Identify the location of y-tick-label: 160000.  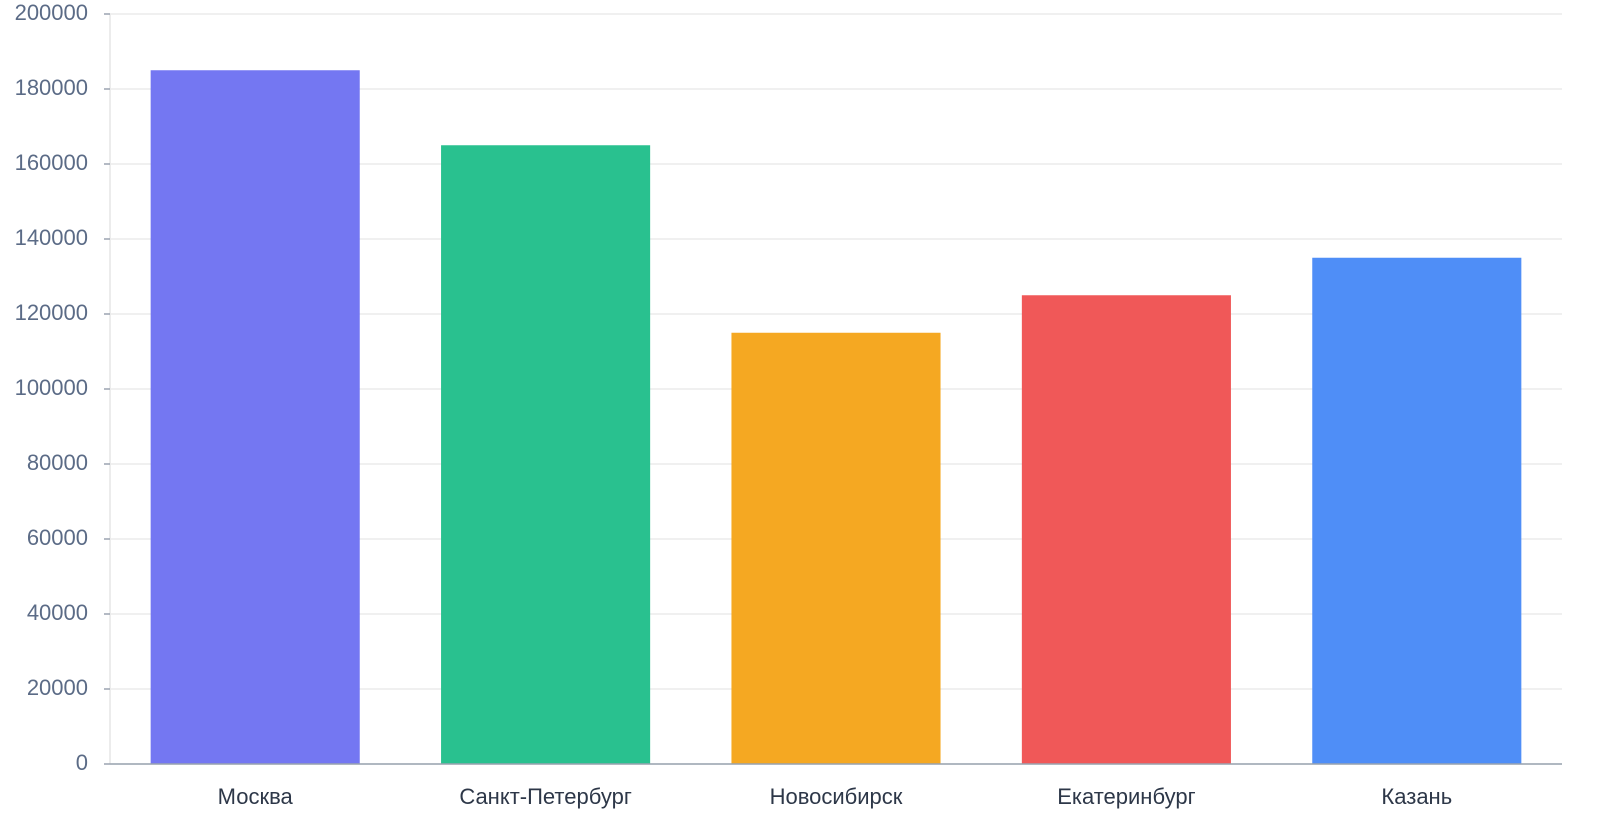
(51, 162).